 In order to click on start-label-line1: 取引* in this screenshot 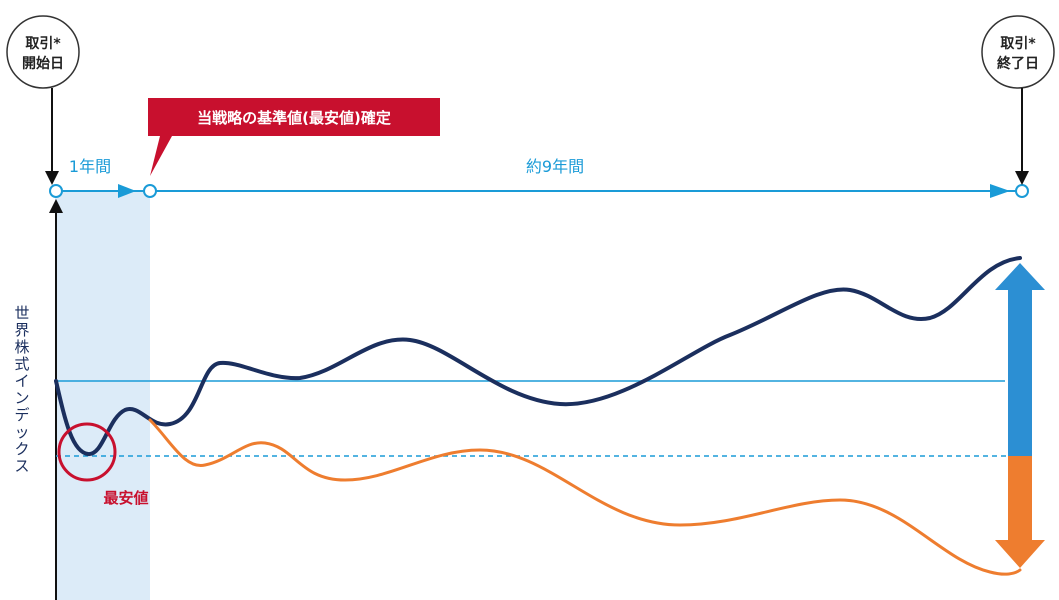, I will do `click(43, 44)`.